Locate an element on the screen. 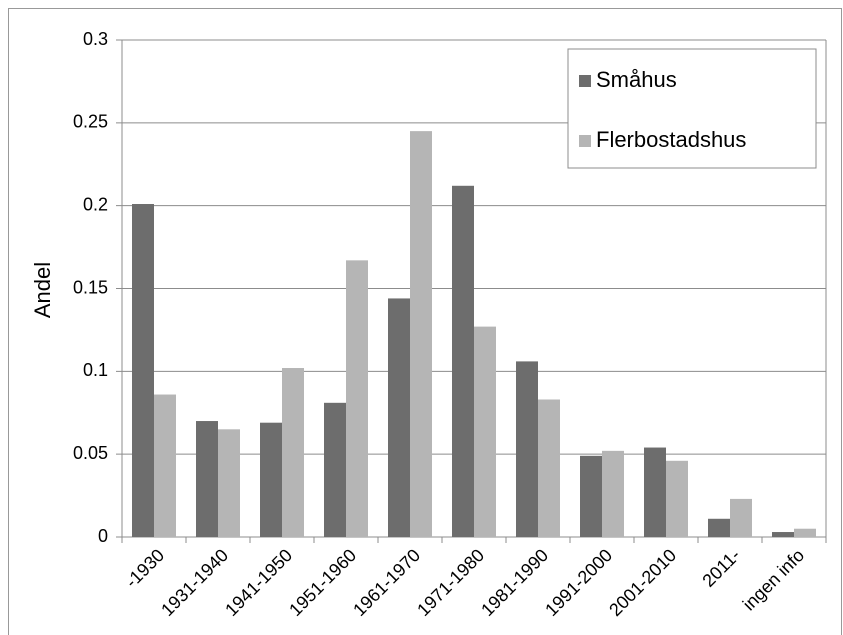 The width and height of the screenshot is (843, 635). y-tick-label: 0.3 is located at coordinates (95, 39).